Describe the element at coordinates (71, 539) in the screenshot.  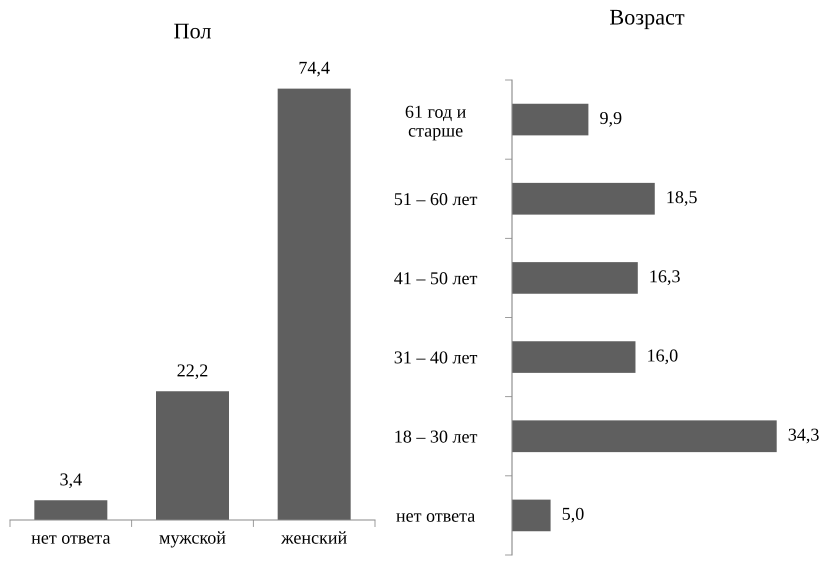
I see `x-tick-label: нет ответа` at that location.